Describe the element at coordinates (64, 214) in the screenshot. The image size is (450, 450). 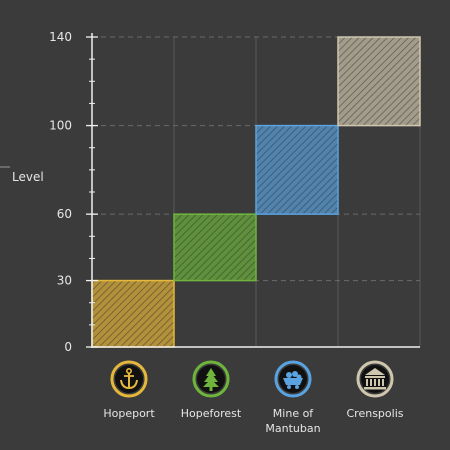
I see `y-tick-label: 60` at that location.